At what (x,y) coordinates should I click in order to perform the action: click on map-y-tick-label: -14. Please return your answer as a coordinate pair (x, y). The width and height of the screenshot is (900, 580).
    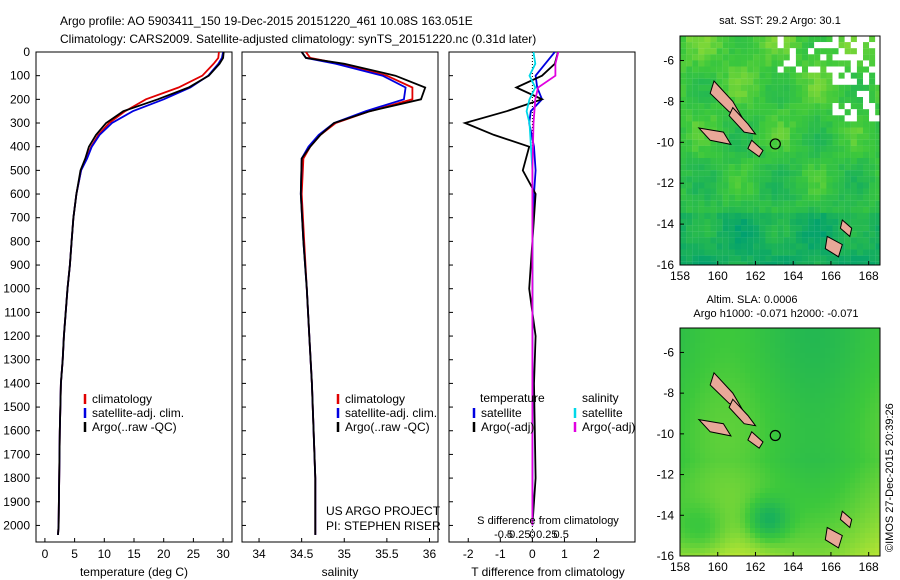
    Looking at the image, I should click on (666, 515).